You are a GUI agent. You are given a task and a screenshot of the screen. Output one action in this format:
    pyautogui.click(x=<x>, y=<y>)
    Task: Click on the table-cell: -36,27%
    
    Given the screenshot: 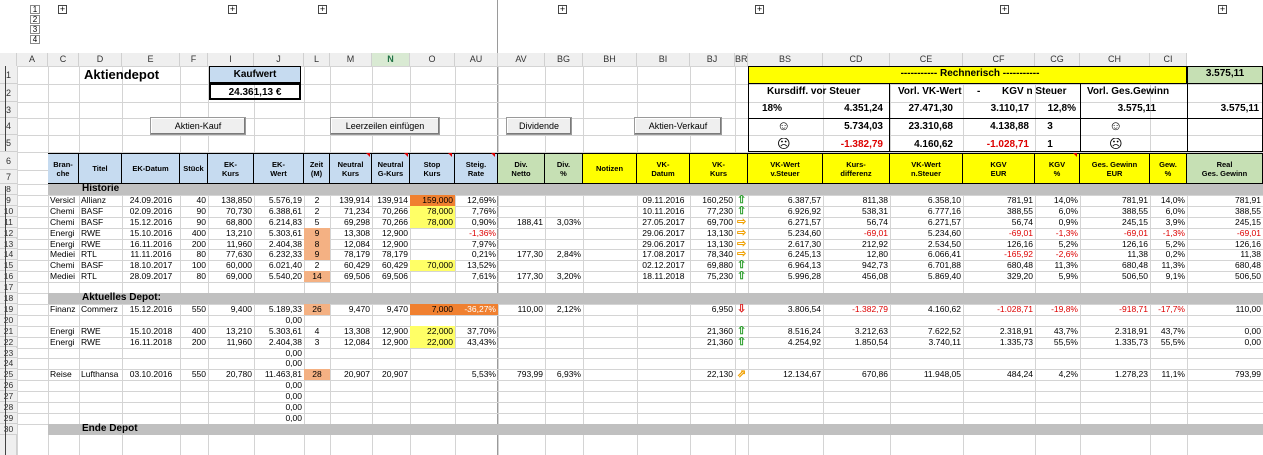 What is the action you would take?
    pyautogui.click(x=476, y=309)
    